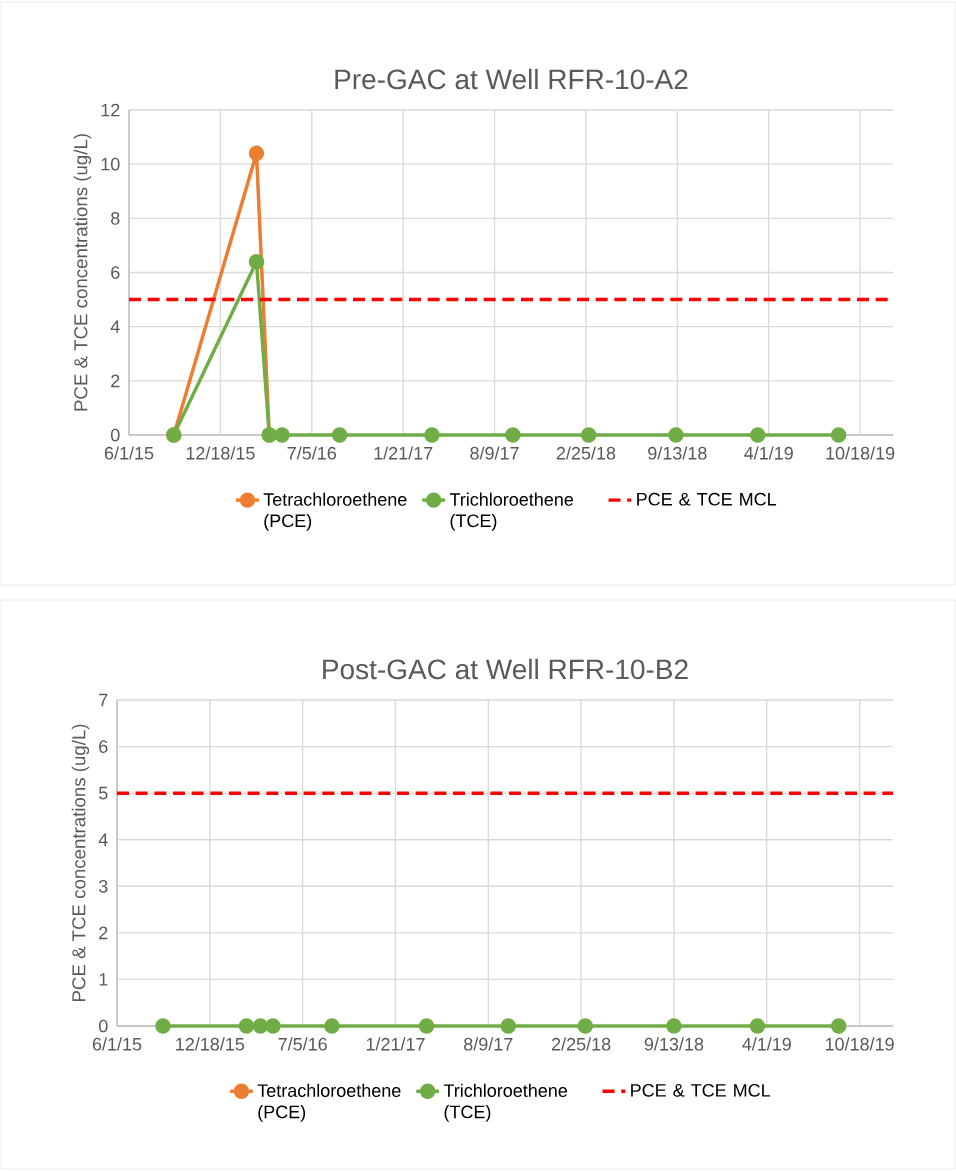  I want to click on y-tick-label: 5, so click(103, 793).